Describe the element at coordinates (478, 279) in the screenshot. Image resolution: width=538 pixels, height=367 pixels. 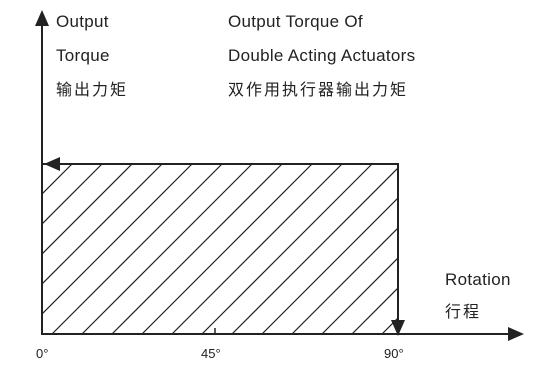
I see `x-axis-label-line1: Rotation` at that location.